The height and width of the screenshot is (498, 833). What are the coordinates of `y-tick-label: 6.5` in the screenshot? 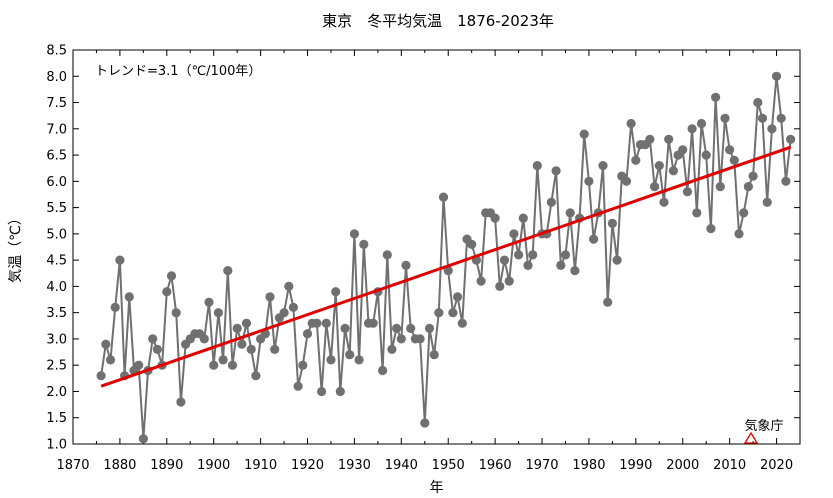 It's located at (56, 156).